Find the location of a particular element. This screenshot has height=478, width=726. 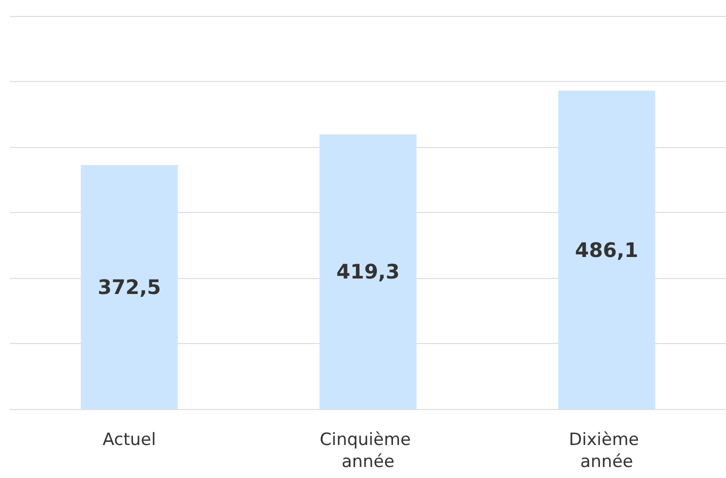

data-label: 419,3 is located at coordinates (368, 272).